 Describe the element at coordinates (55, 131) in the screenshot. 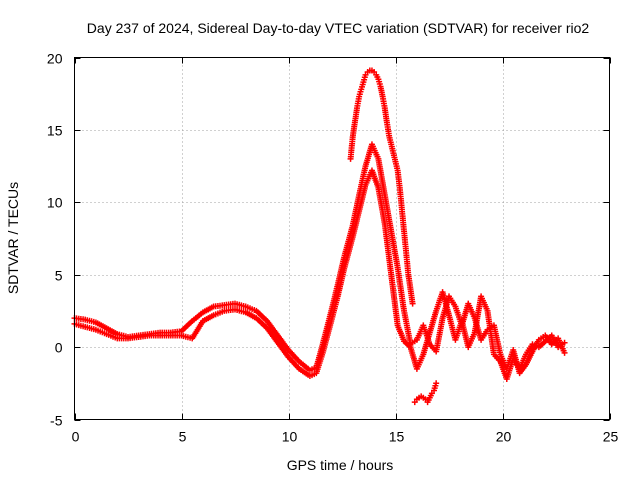

I see `y-tick-label: 15` at that location.